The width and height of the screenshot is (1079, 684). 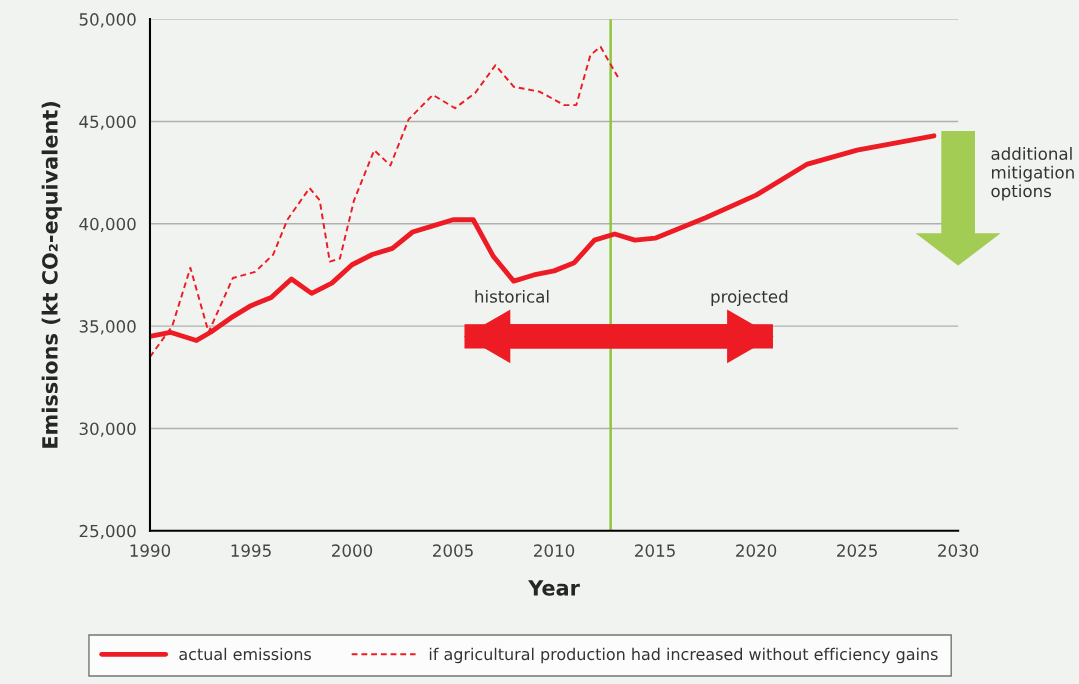 I want to click on legend-label: actual emissions, so click(x=245, y=654).